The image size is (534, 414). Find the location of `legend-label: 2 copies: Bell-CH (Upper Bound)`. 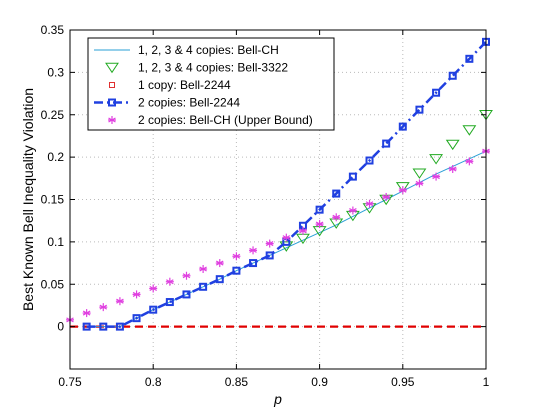

legend-label: 2 copies: Bell-CH (Upper Bound) is located at coordinates (225, 120).